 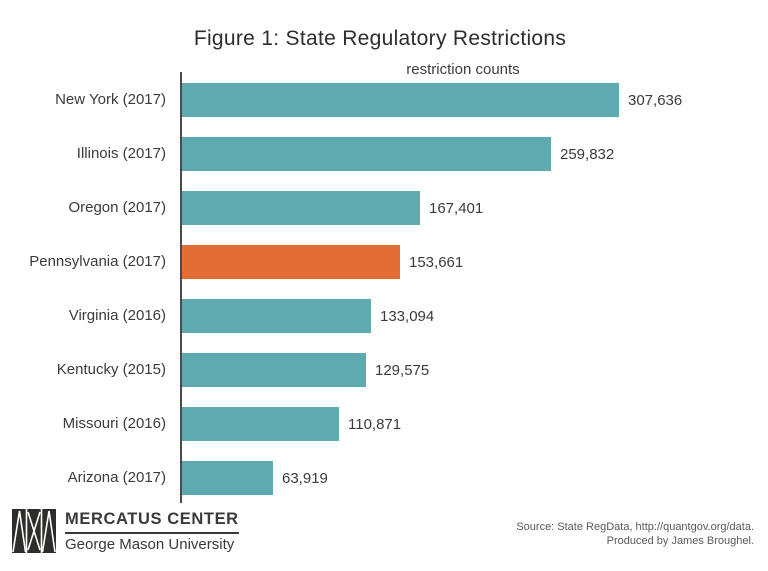 I want to click on category-label: Oregon (2017), so click(x=117, y=207).